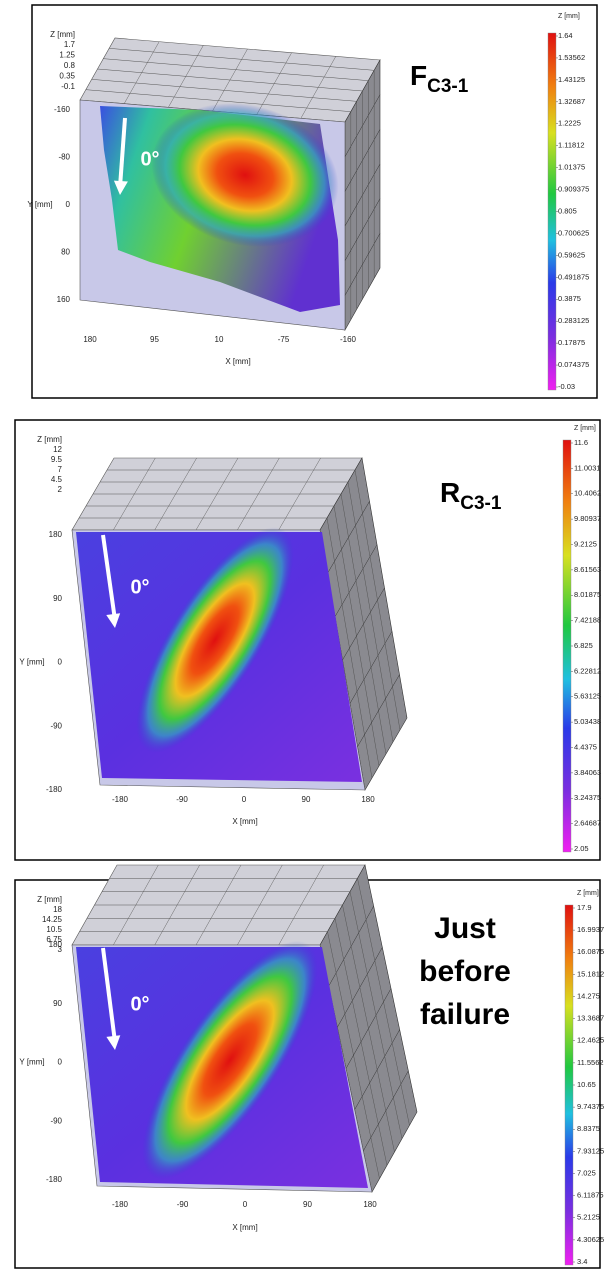 The width and height of the screenshot is (611, 1280). What do you see at coordinates (57, 1003) in the screenshot?
I see `y-tick-label: 90` at bounding box center [57, 1003].